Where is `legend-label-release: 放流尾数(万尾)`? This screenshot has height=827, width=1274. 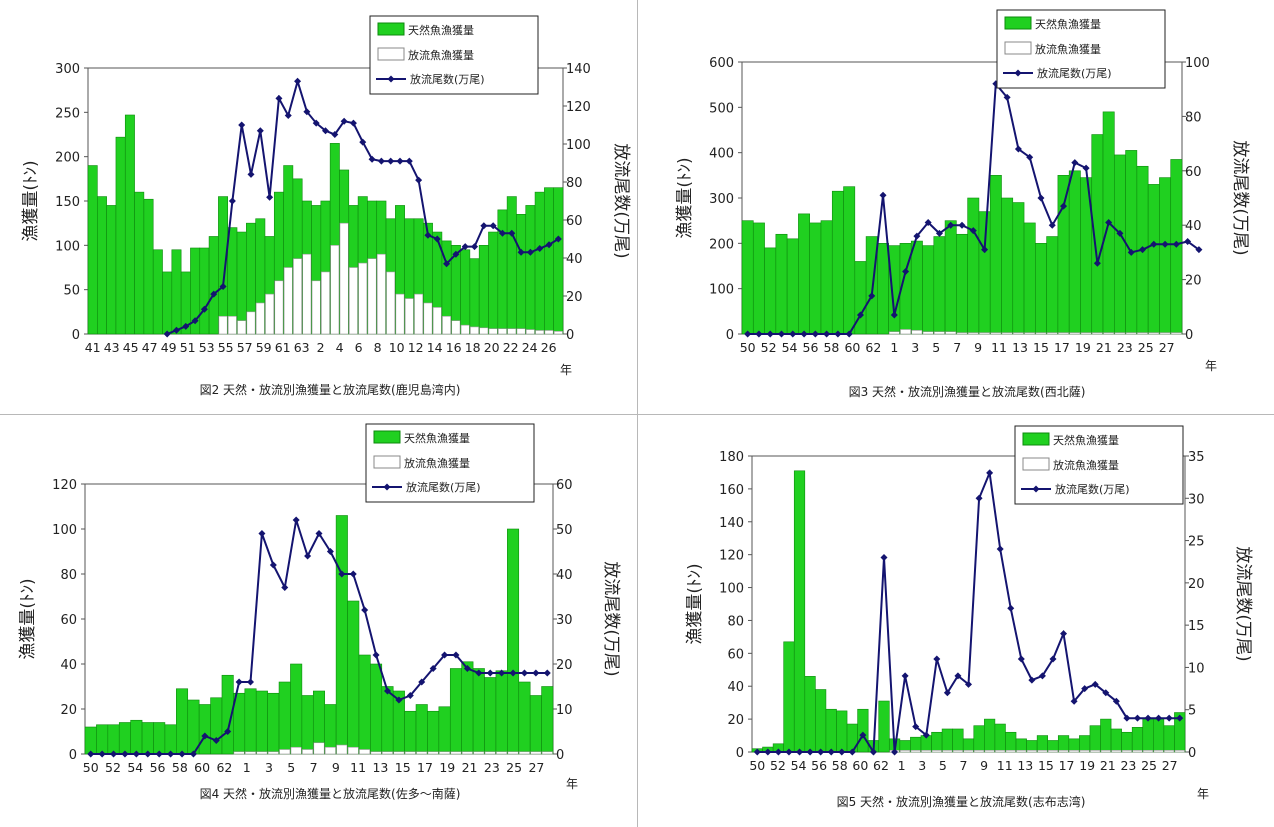
legend-label-release: 放流尾数(万尾) is located at coordinates (1074, 73).